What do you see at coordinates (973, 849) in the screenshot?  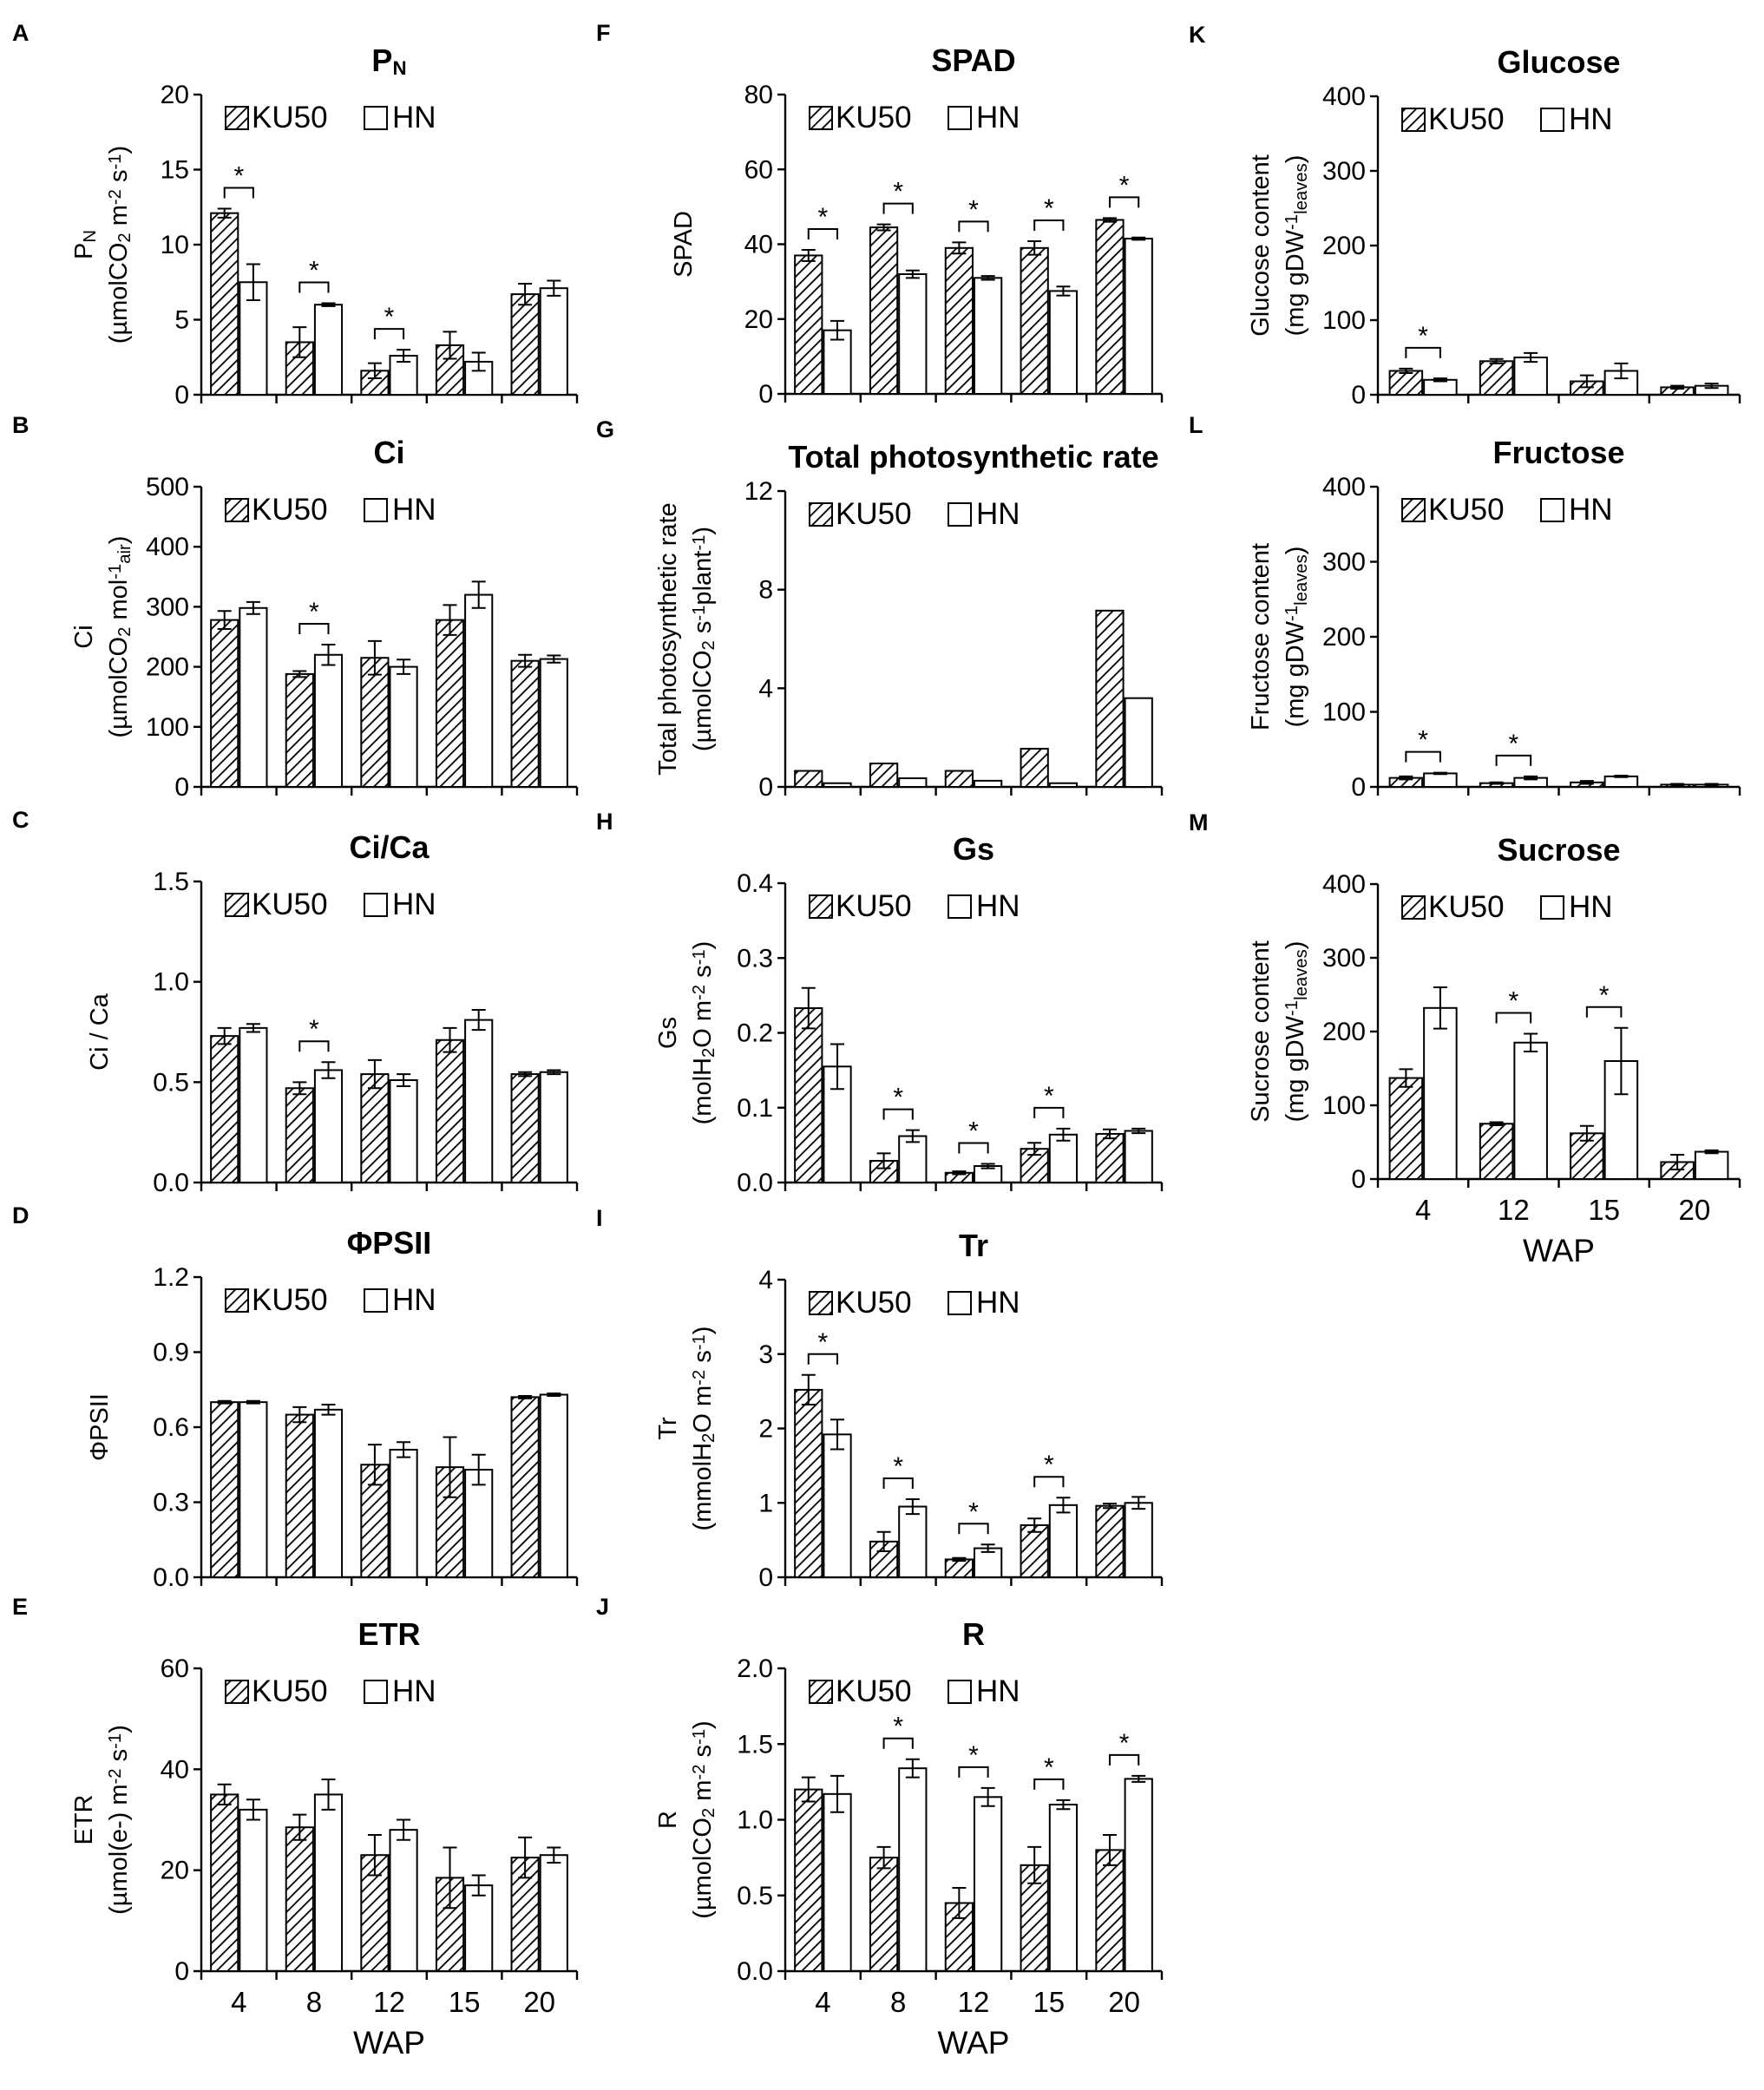 I see `chart-title: Gs` at bounding box center [973, 849].